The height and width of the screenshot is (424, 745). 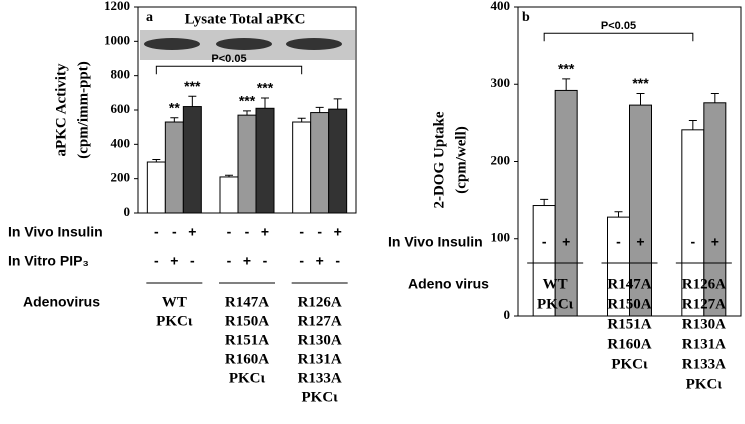 I want to click on y-axis-label: 2-DOG Uptake, so click(x=439, y=159).